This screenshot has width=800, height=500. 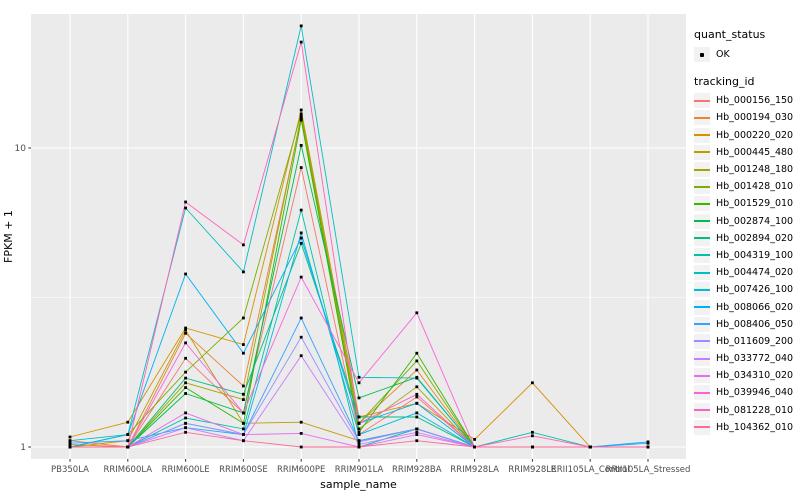 I want to click on legend-item: Hb_000194_030, so click(x=747, y=117).